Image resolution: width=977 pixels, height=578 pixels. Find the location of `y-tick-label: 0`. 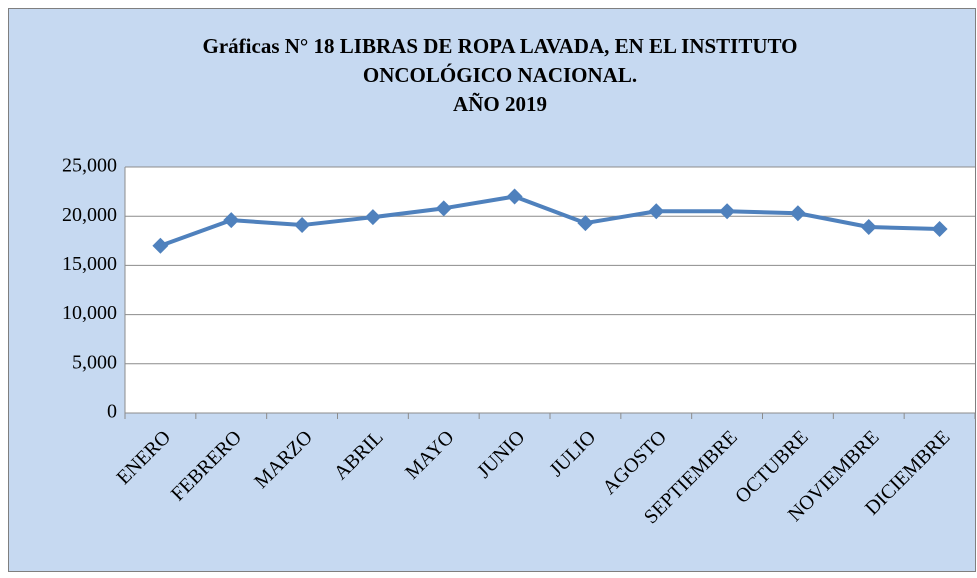

y-tick-label: 0 is located at coordinates (112, 412).